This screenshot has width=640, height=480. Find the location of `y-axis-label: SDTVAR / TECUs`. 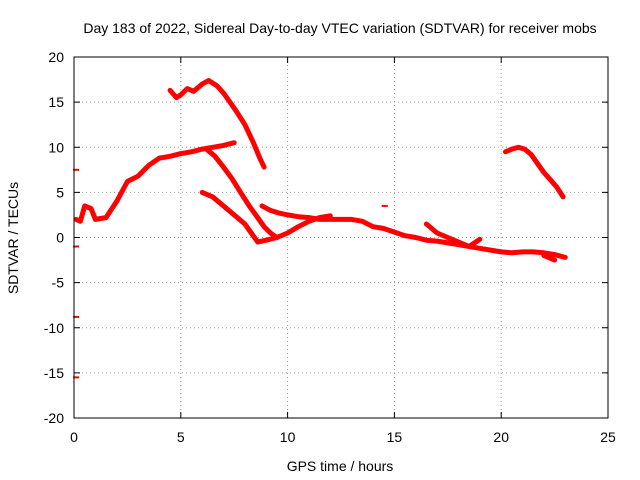

y-axis-label: SDTVAR / TECUs is located at coordinates (13, 238).